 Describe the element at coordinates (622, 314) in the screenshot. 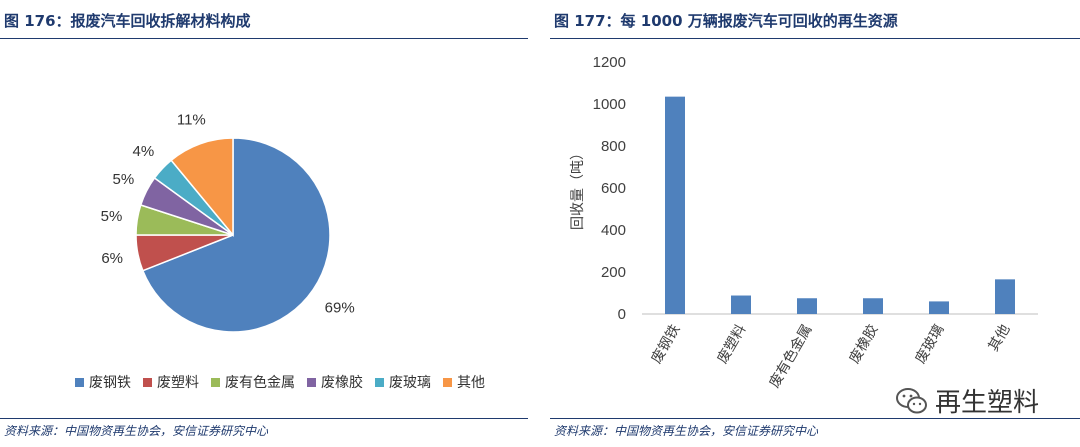

I see `y-tick-label: 0` at that location.